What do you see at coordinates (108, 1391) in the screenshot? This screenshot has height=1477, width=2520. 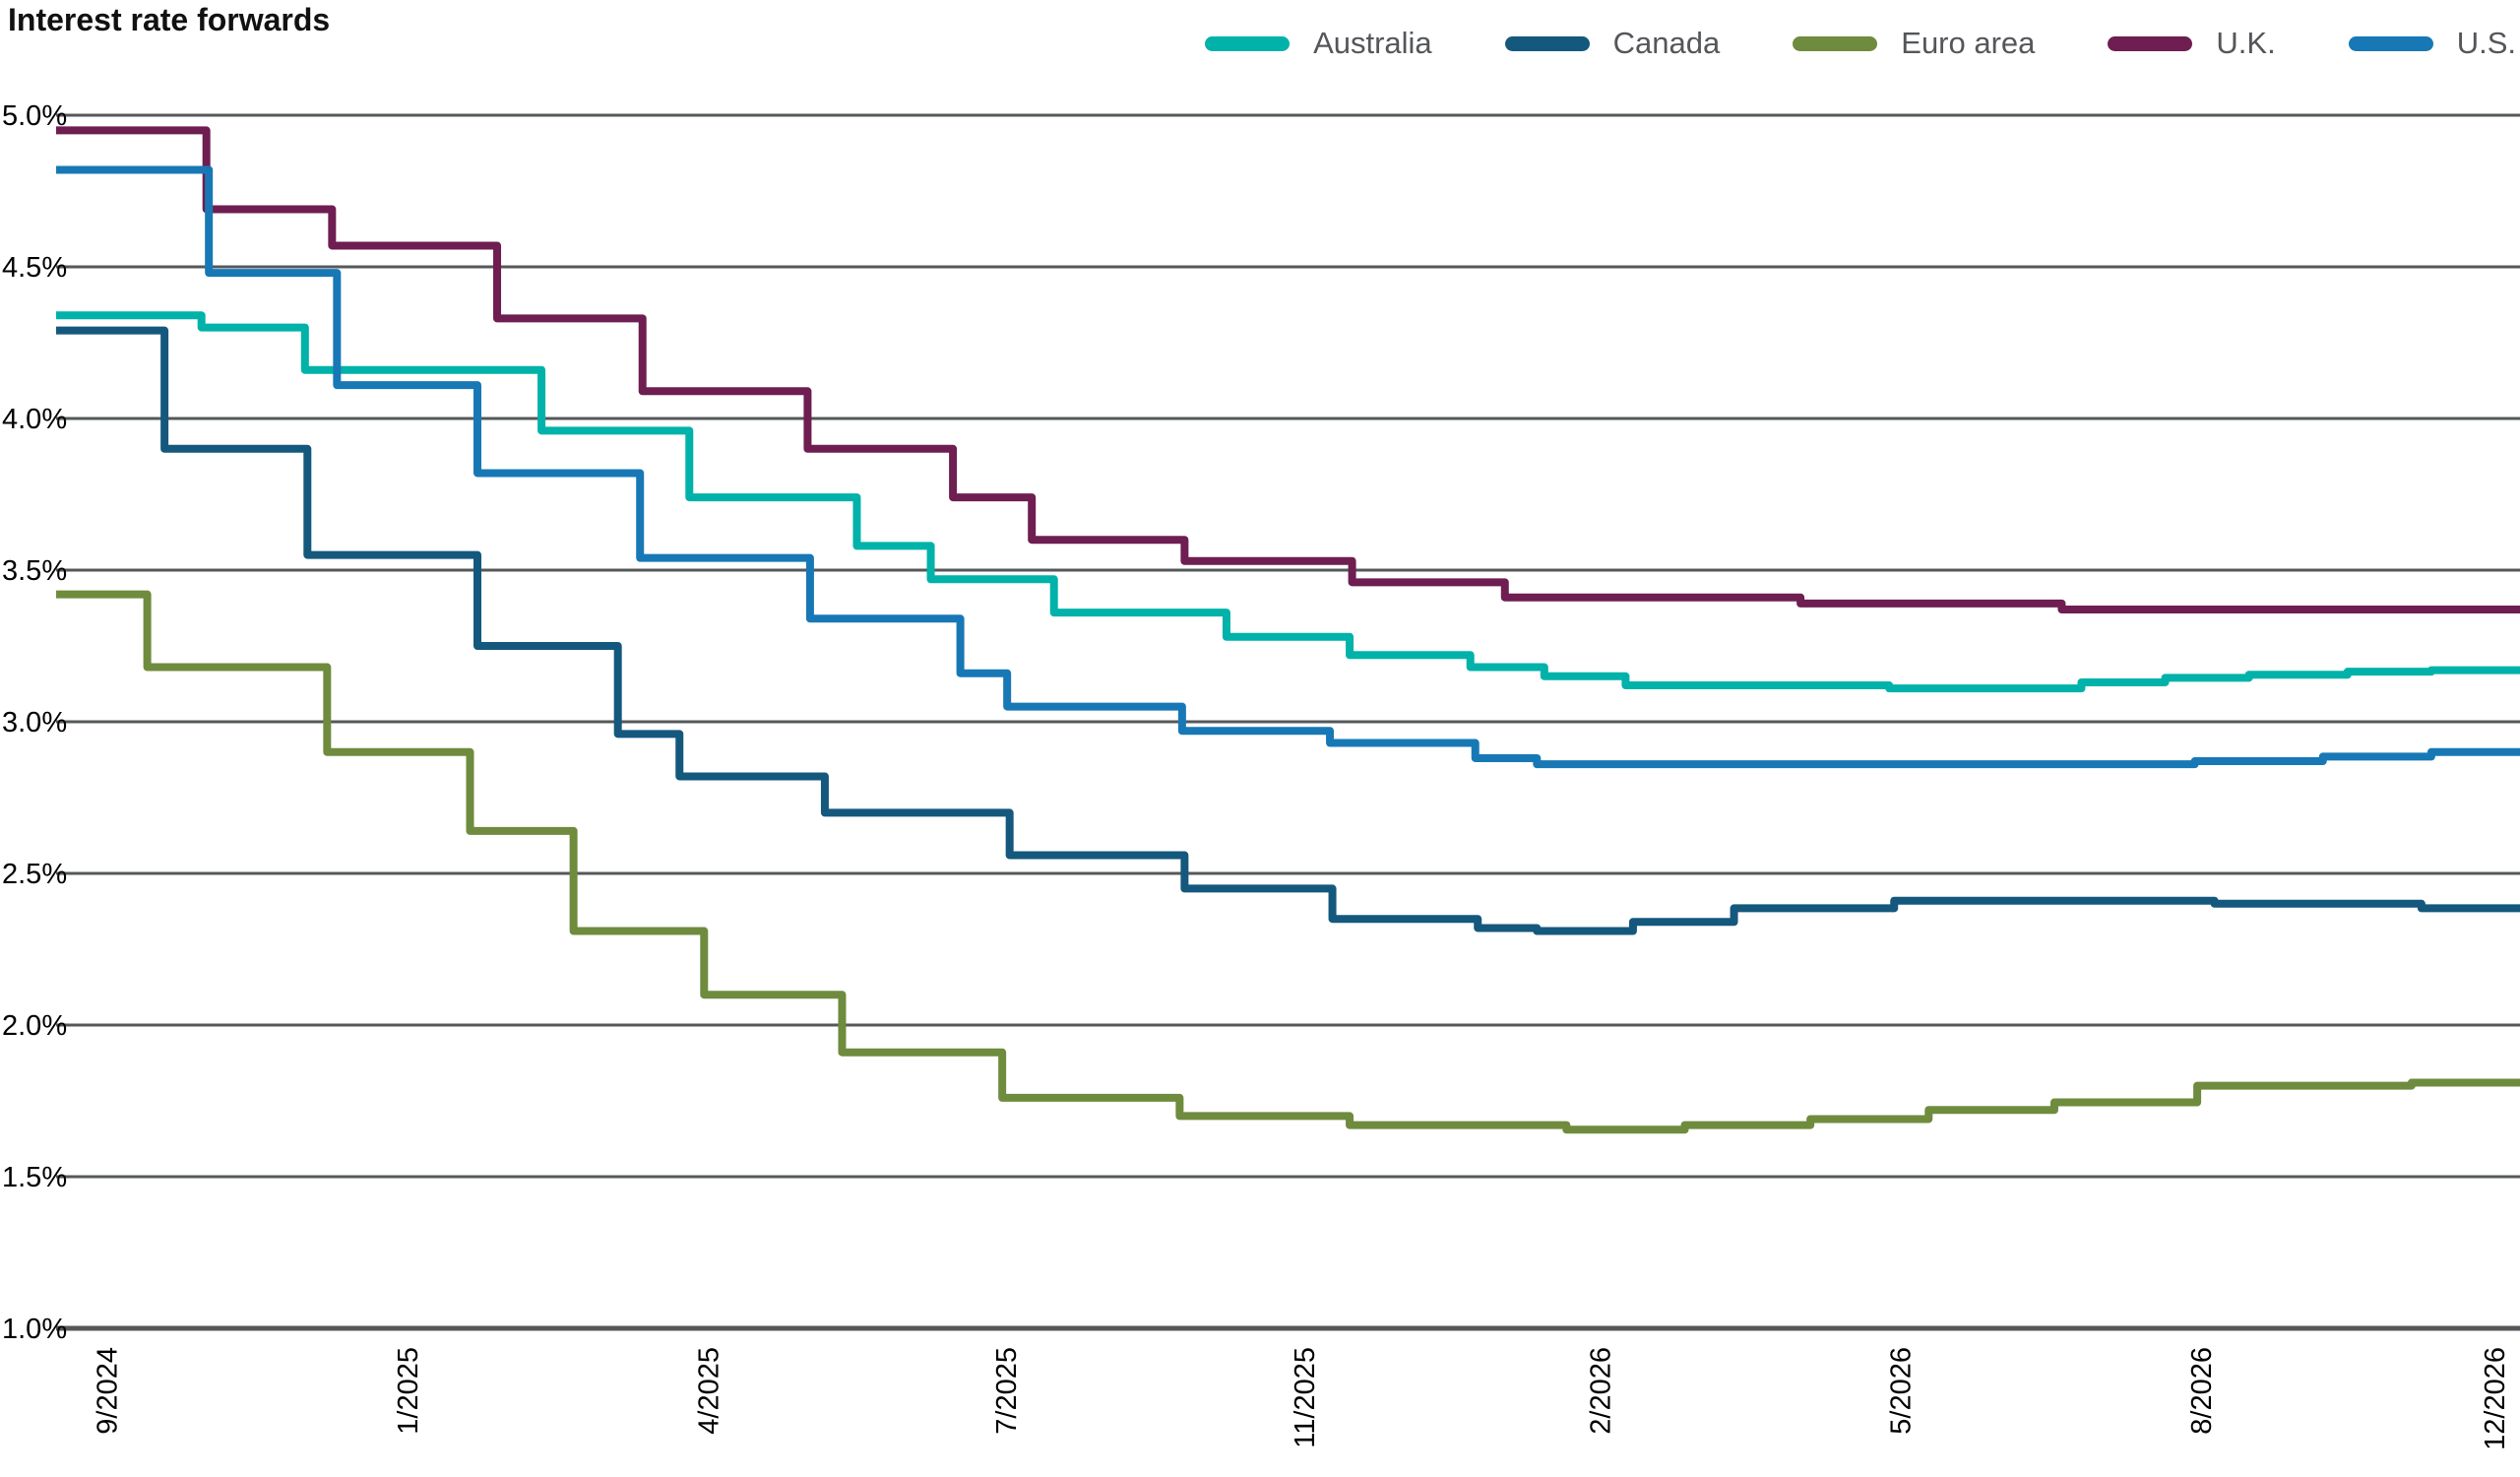 I see `x-tick-label: 9/2024` at bounding box center [108, 1391].